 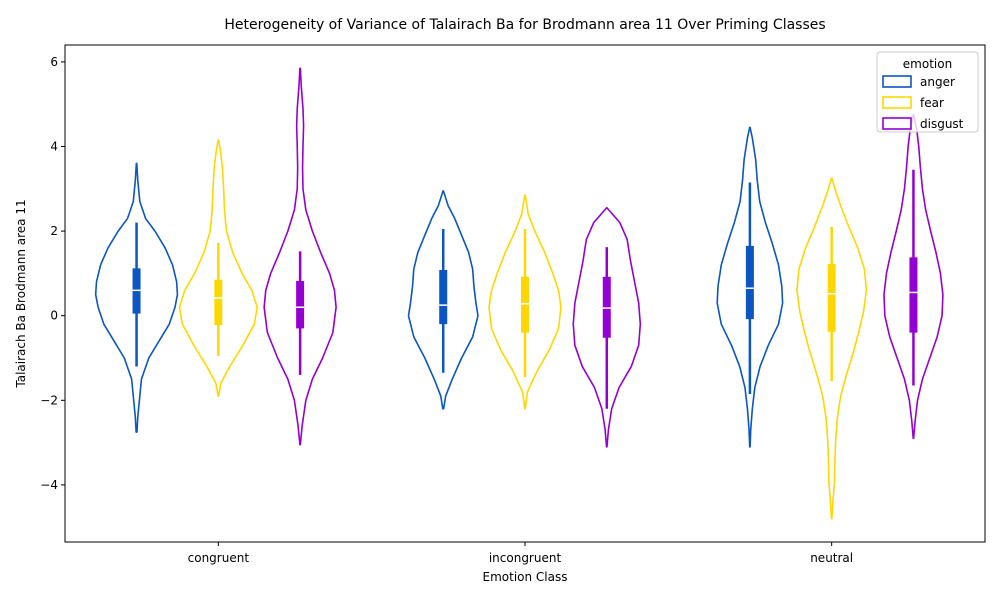 I want to click on y-tick-label: 2, so click(x=54, y=231).